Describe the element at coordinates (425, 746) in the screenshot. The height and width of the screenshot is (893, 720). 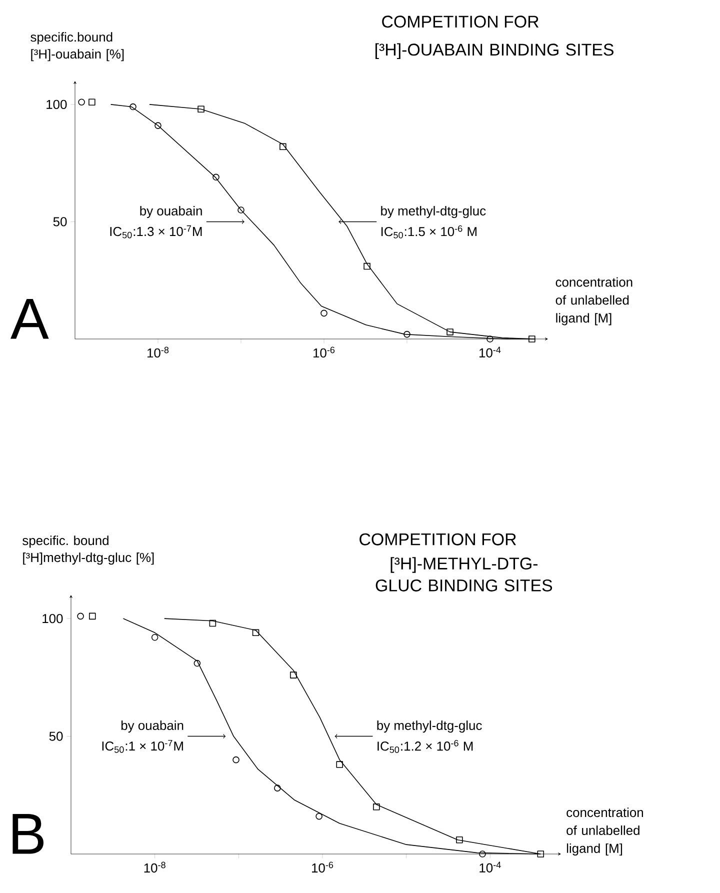
I see `annotation: IC$_{50}$:1.2 × 10$^{-6}$ M` at that location.